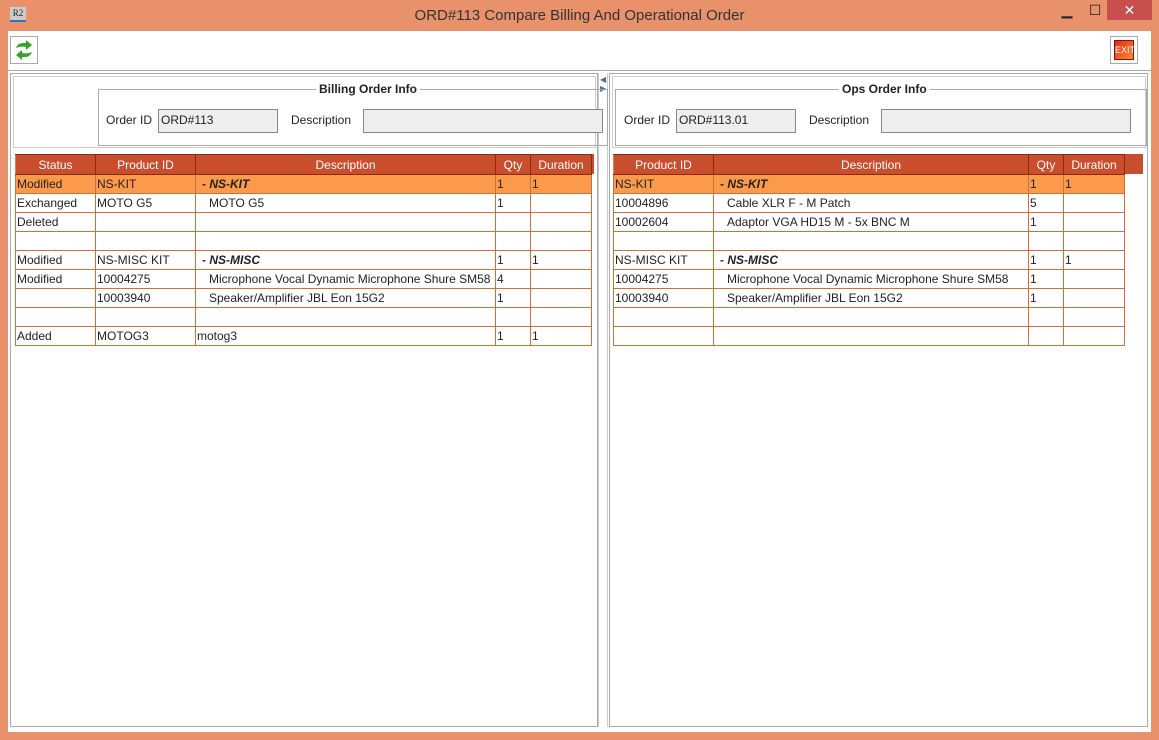  What do you see at coordinates (55, 222) in the screenshot?
I see `cell-status: Deleted` at bounding box center [55, 222].